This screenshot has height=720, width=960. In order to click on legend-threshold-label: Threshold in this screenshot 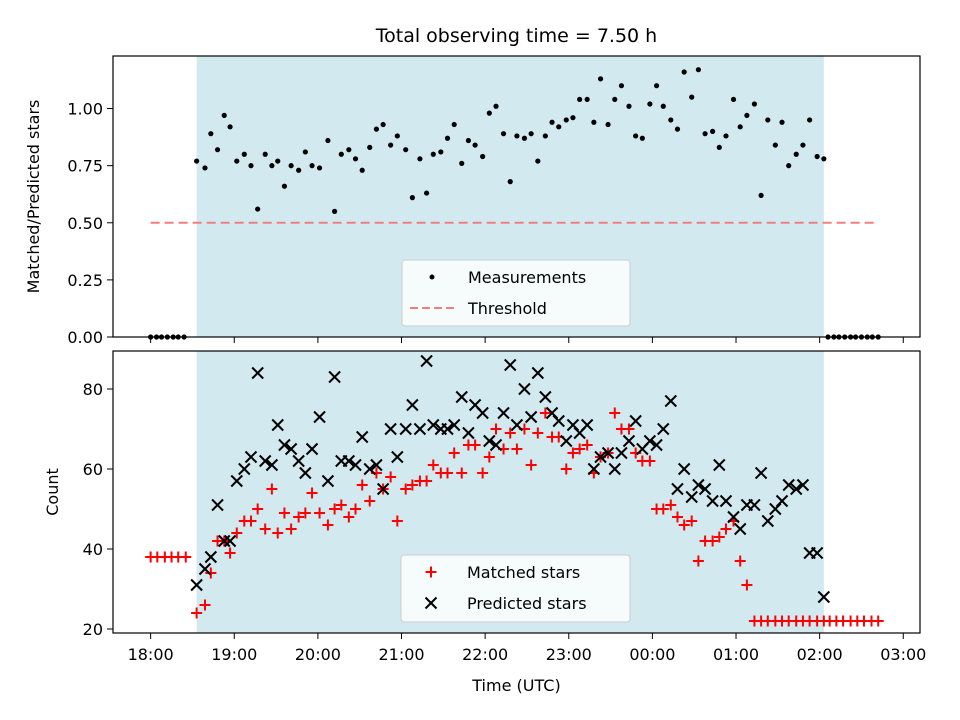, I will do `click(507, 308)`.